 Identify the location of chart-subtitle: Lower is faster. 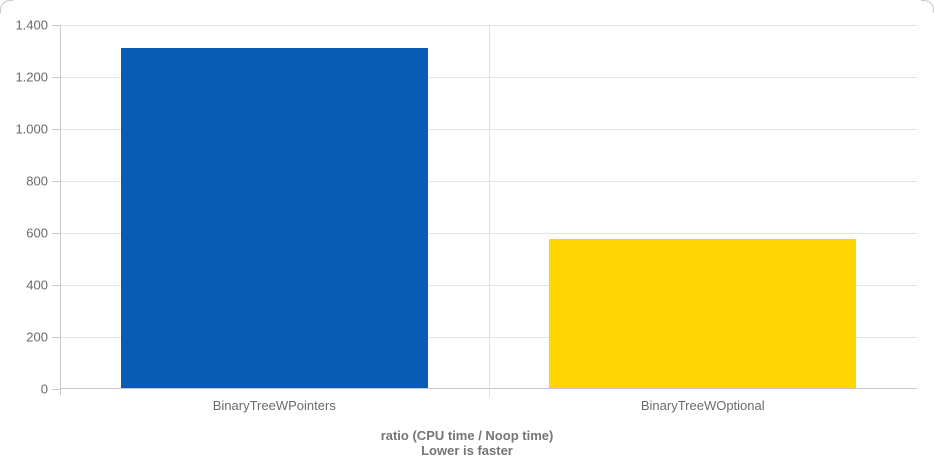
(467, 450).